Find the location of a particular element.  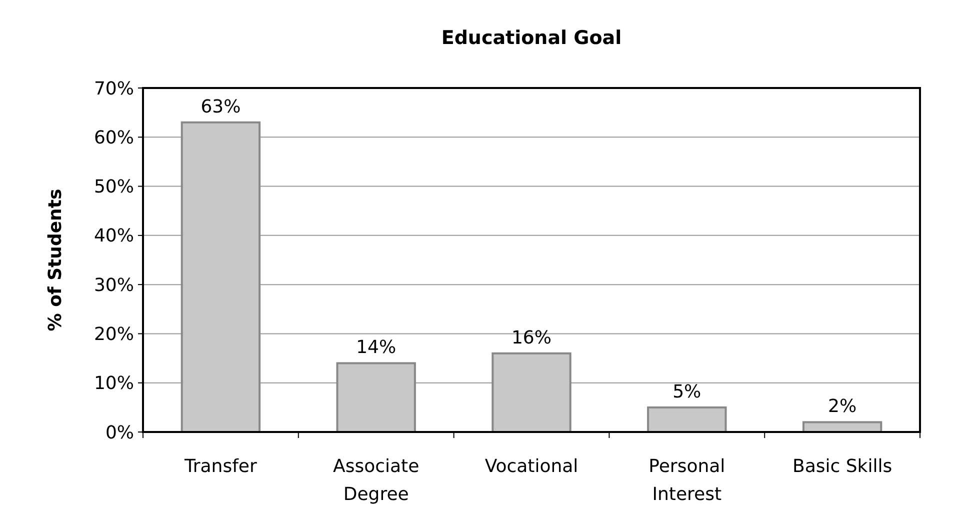

y-tick-label: 60% is located at coordinates (114, 137).